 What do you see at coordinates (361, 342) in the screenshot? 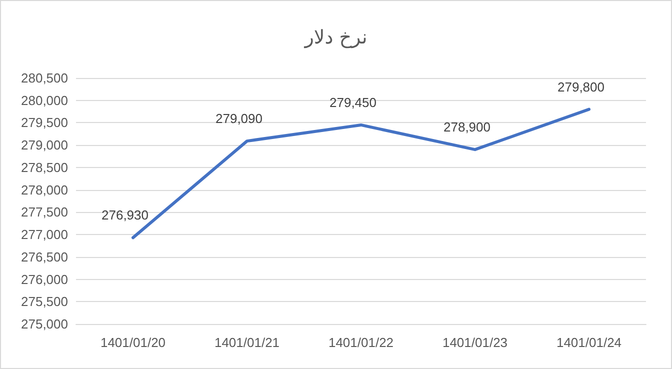
I see `x-tick-label: 1401/01/22` at bounding box center [361, 342].